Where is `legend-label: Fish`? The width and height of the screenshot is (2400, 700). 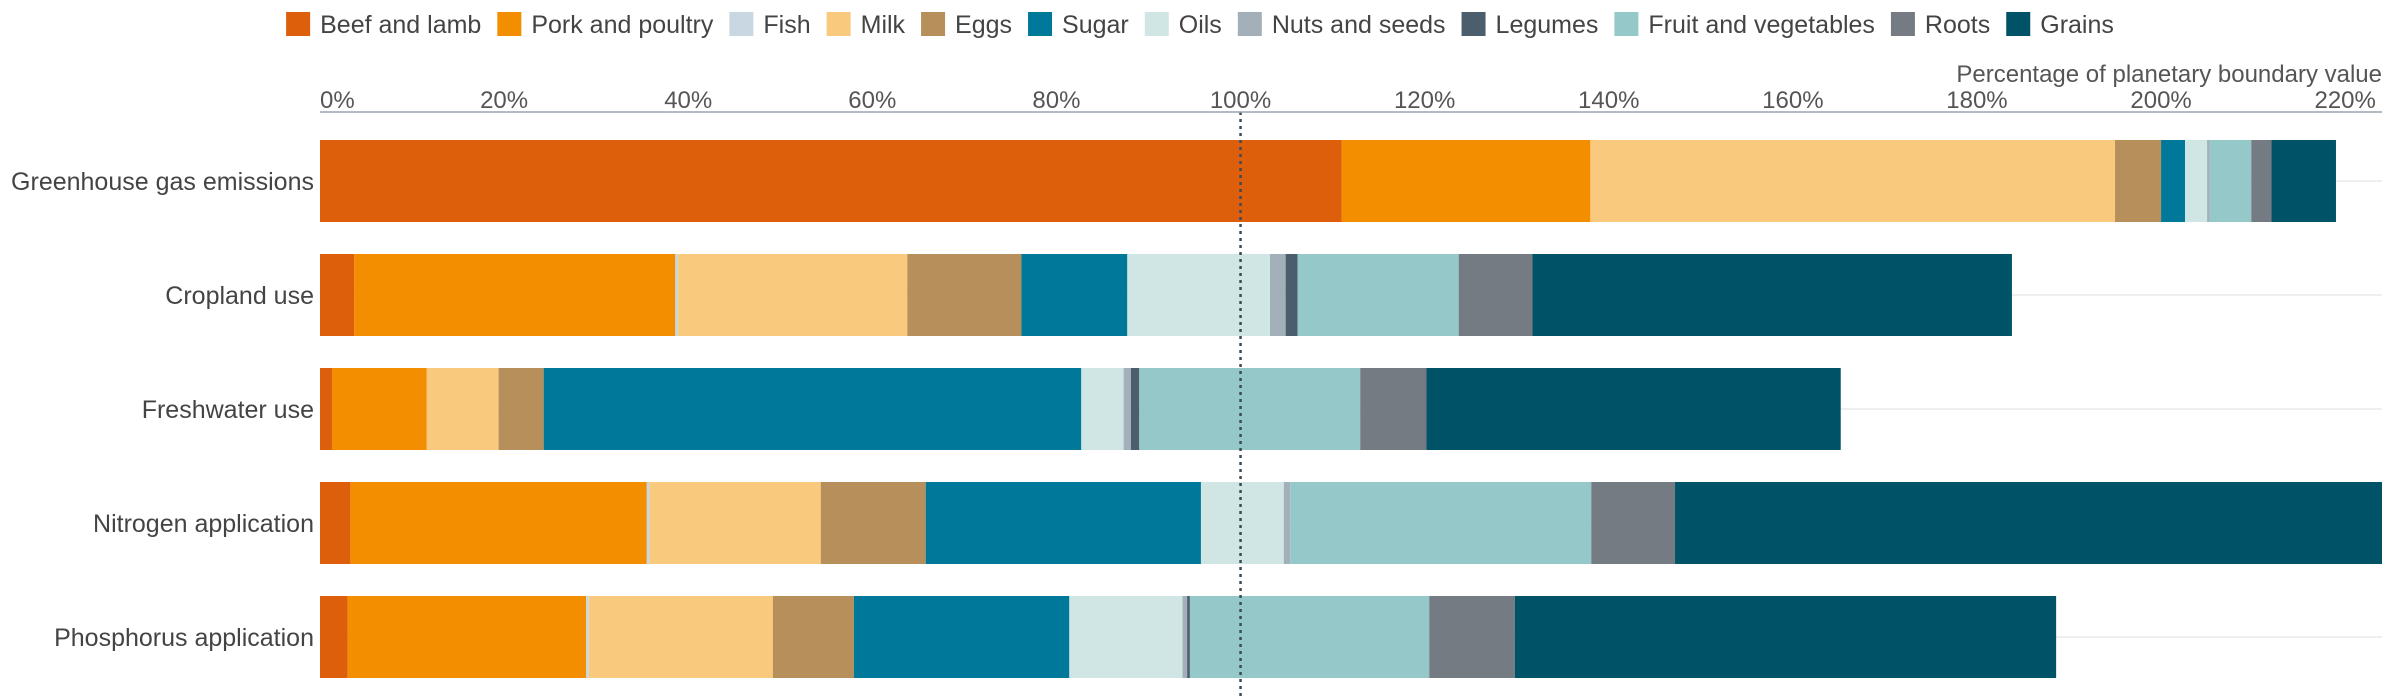
legend-label: Fish is located at coordinates (786, 25).